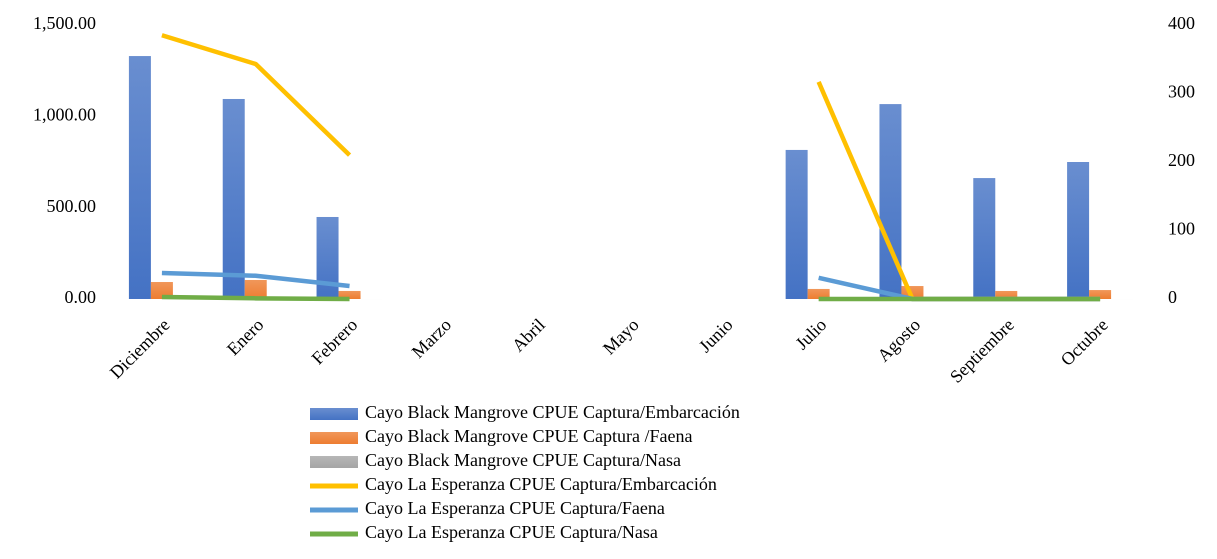 This screenshot has width=1217, height=559. I want to click on x-tick-label: Enero, so click(245, 337).